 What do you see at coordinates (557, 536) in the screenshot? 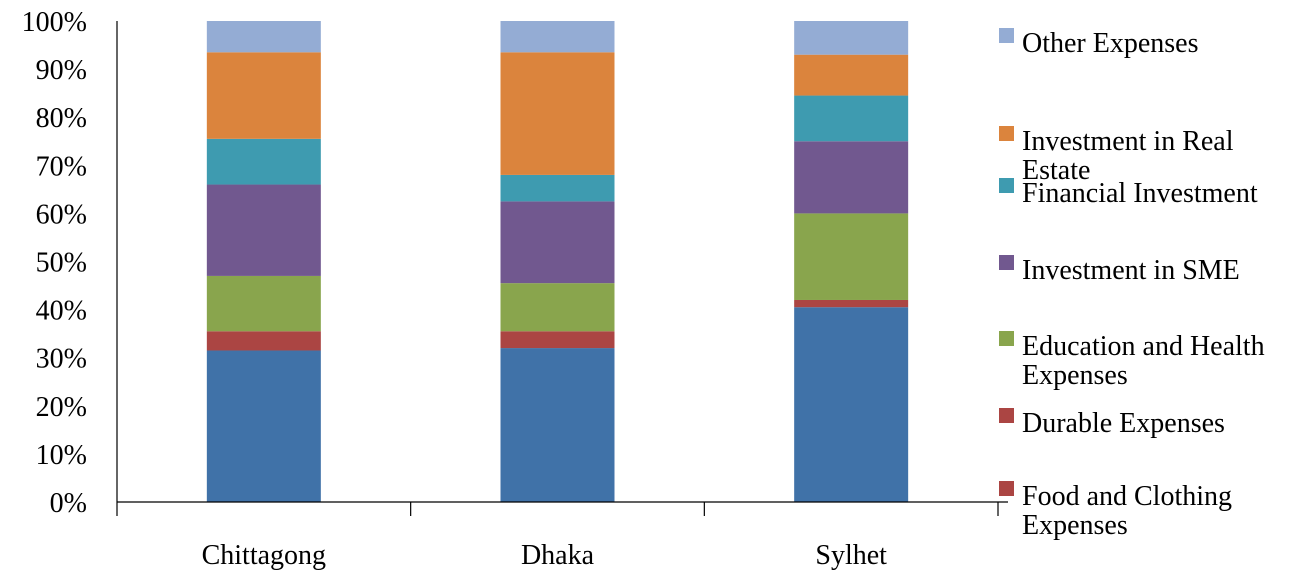
I see `x-axis-ticks: Chittagong Dhaka Sylhet` at bounding box center [557, 536].